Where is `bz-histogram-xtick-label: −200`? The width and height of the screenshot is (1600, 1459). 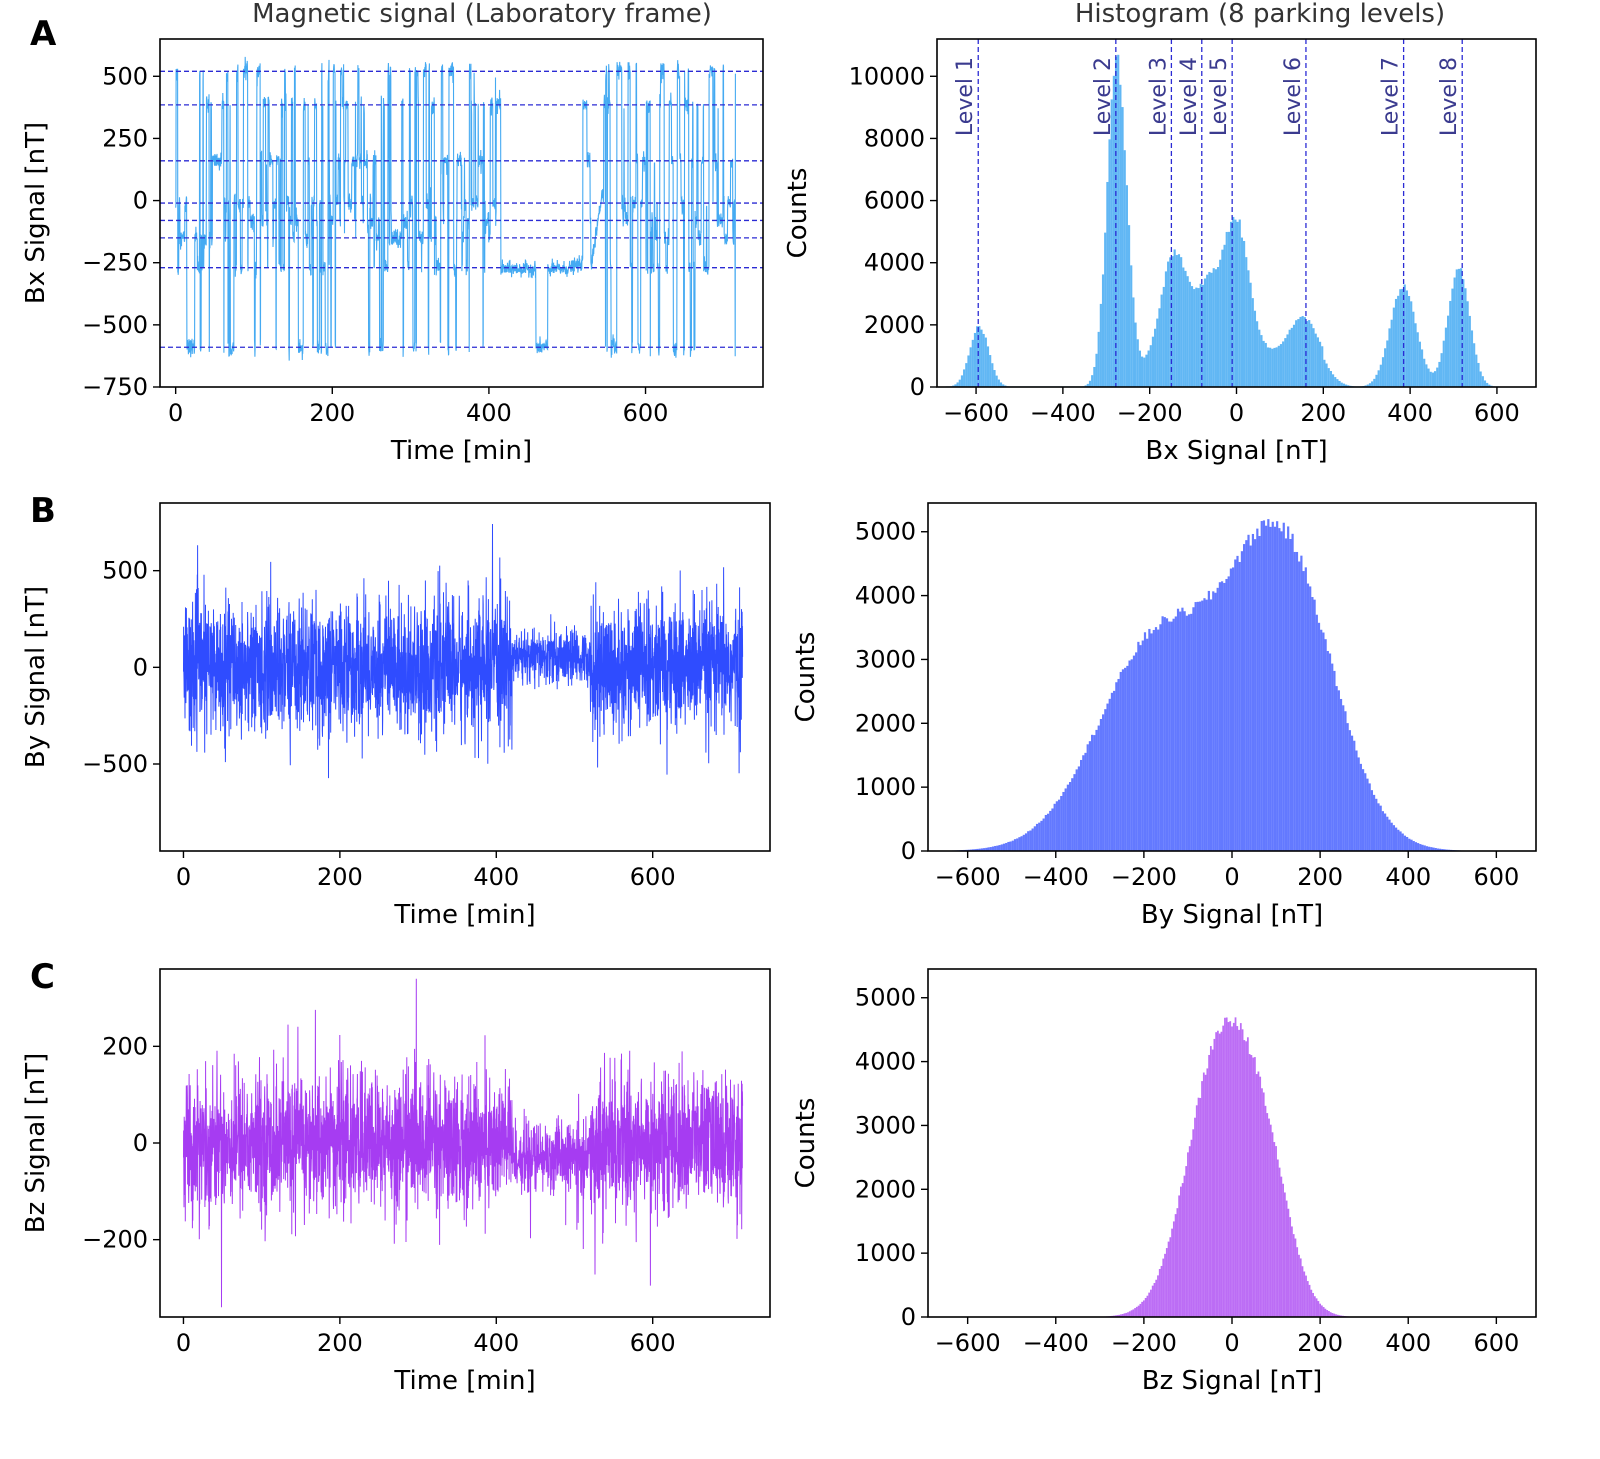
bz-histogram-xtick-label: −200 is located at coordinates (1144, 1343).